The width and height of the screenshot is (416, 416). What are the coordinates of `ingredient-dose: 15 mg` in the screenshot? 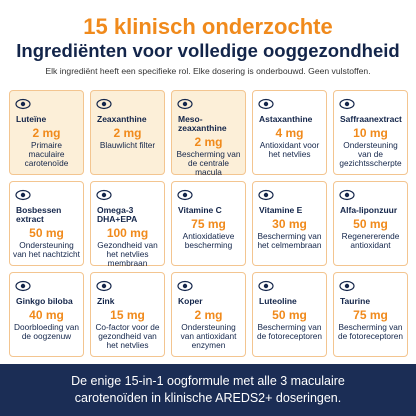 It's located at (127, 315).